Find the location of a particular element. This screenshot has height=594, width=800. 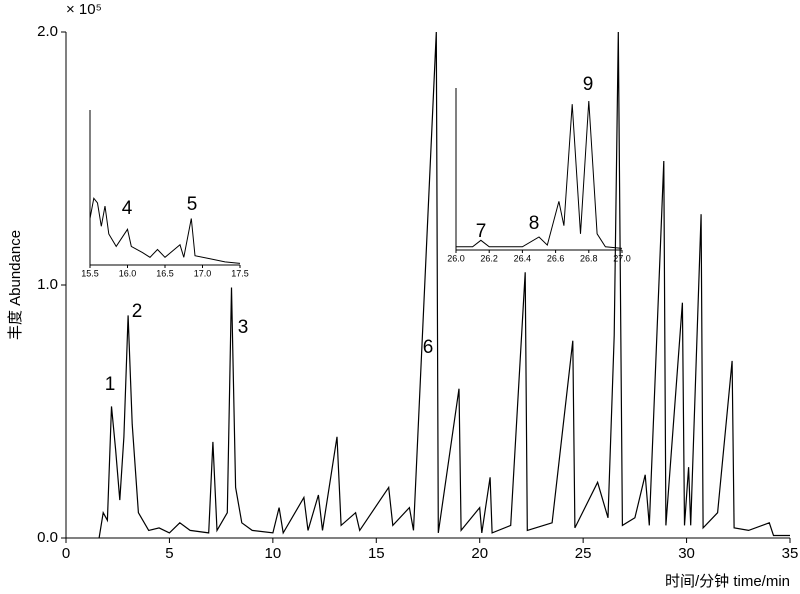

x-tick-label: 16.5 is located at coordinates (165, 273).